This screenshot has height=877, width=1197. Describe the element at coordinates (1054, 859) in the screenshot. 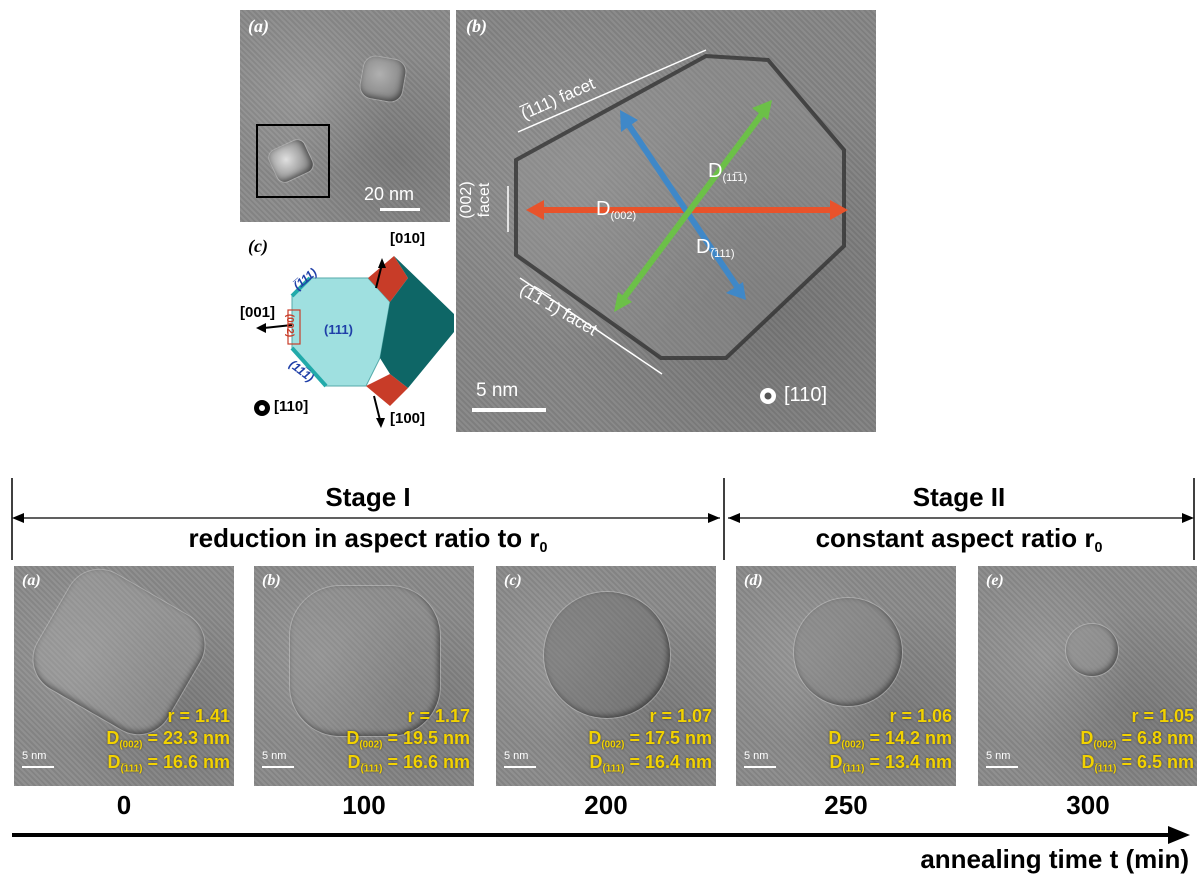

I see `time-axis-label: annealing time t (min)` at that location.